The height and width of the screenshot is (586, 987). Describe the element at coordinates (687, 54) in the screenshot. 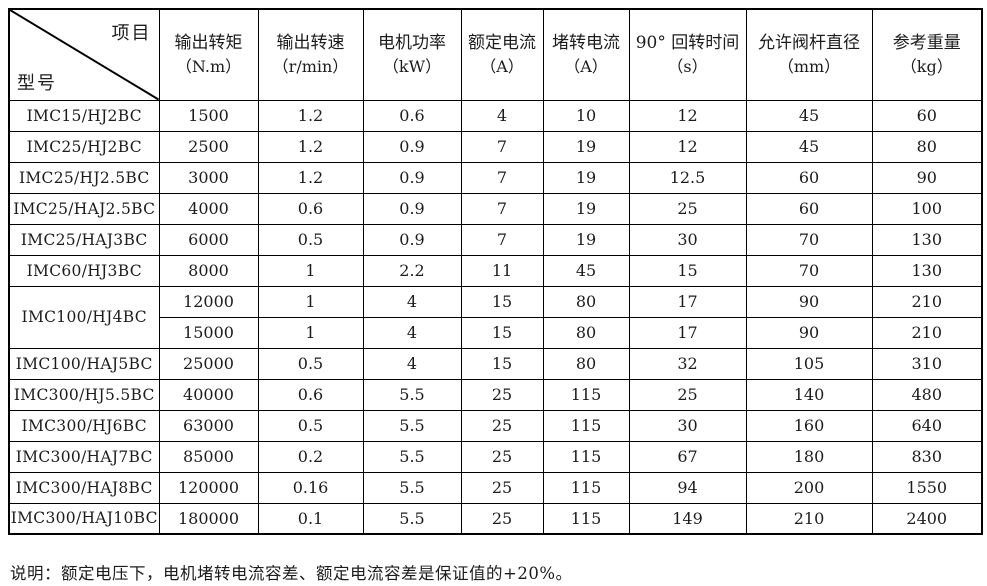

I see `column-header: 90° 回转时间 （s）` at that location.